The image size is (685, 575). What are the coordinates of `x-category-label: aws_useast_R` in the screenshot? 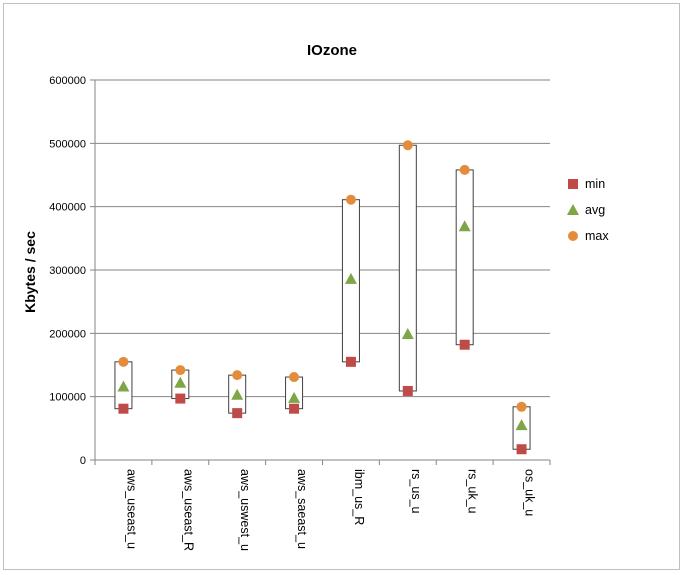 It's located at (188, 510).